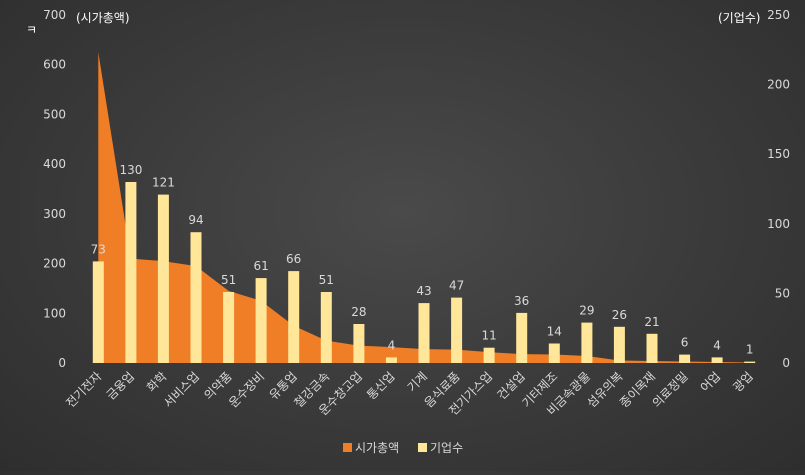 This screenshot has height=475, width=805. What do you see at coordinates (195, 220) in the screenshot?
I see `bar-data-label: 94` at bounding box center [195, 220].